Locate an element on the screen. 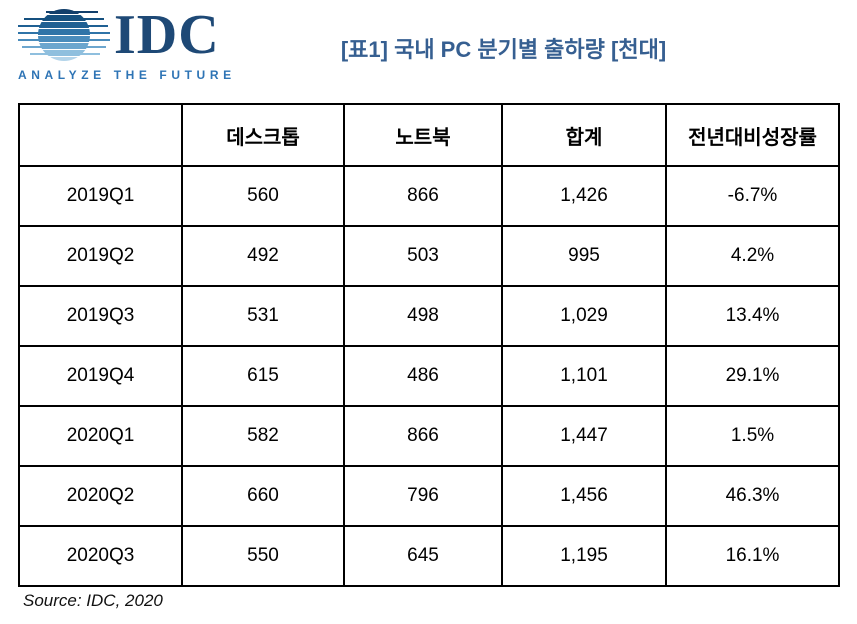 The height and width of the screenshot is (624, 857). table-row: 2019Q1 560 866 1,426 -6.7% is located at coordinates (429, 196).